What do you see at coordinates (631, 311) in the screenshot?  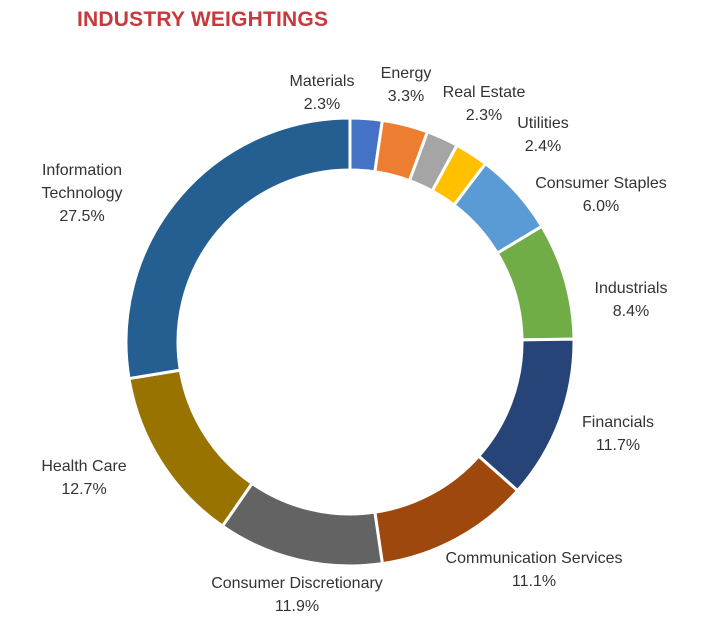 I see `value-label: 8.4%` at bounding box center [631, 311].